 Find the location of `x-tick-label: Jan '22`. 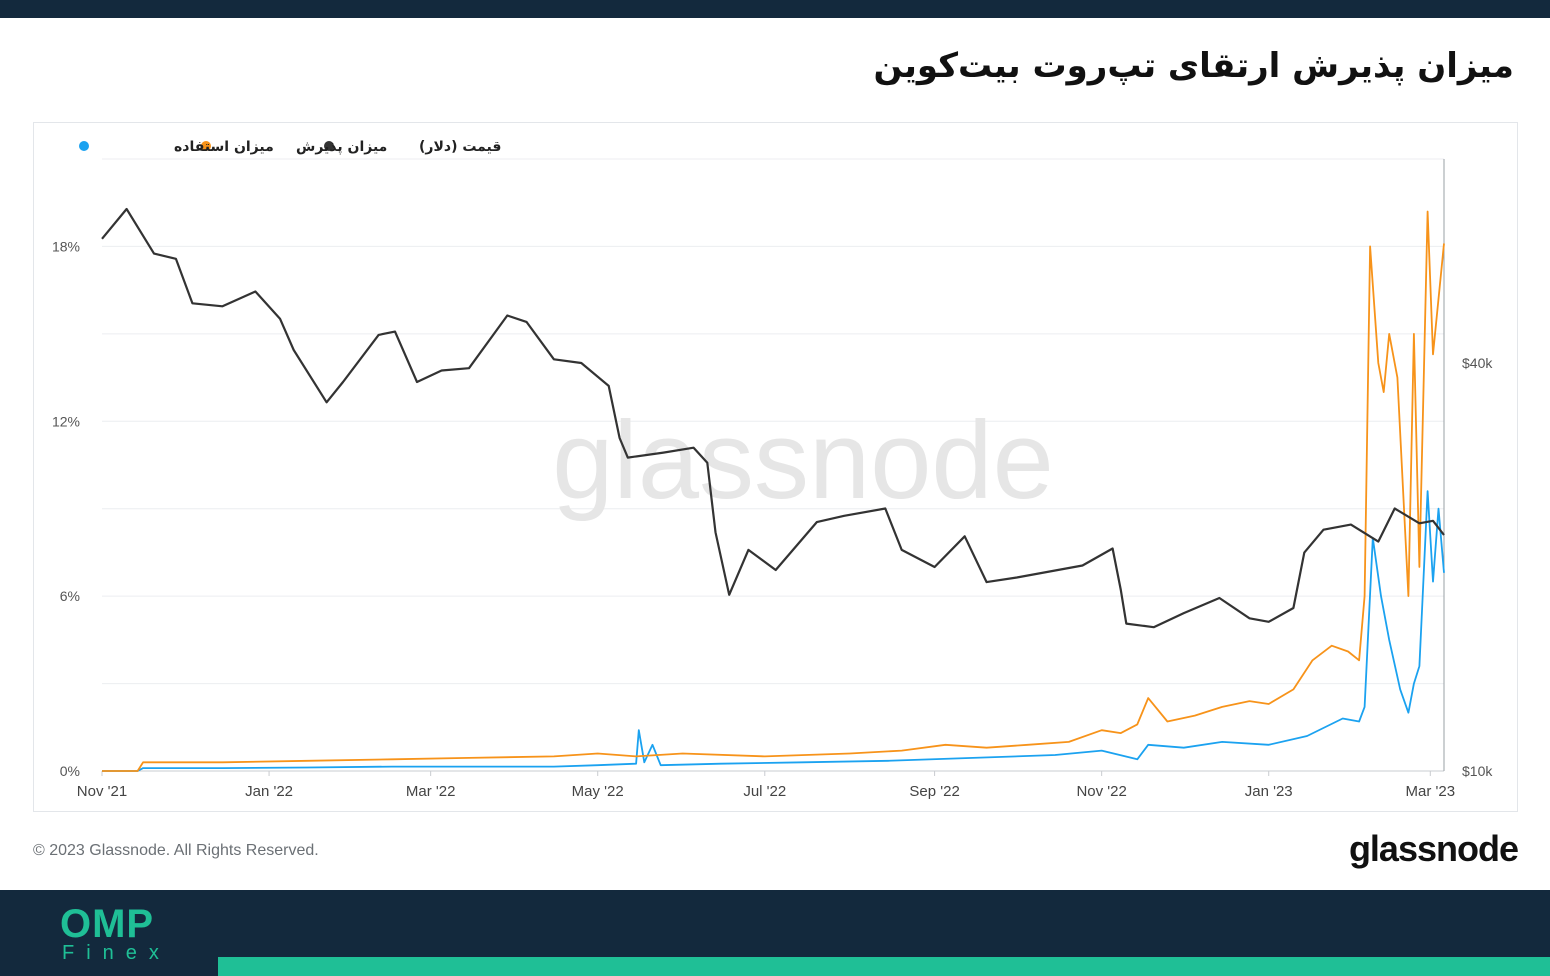

x-tick-label: Jan '22 is located at coordinates (269, 791).